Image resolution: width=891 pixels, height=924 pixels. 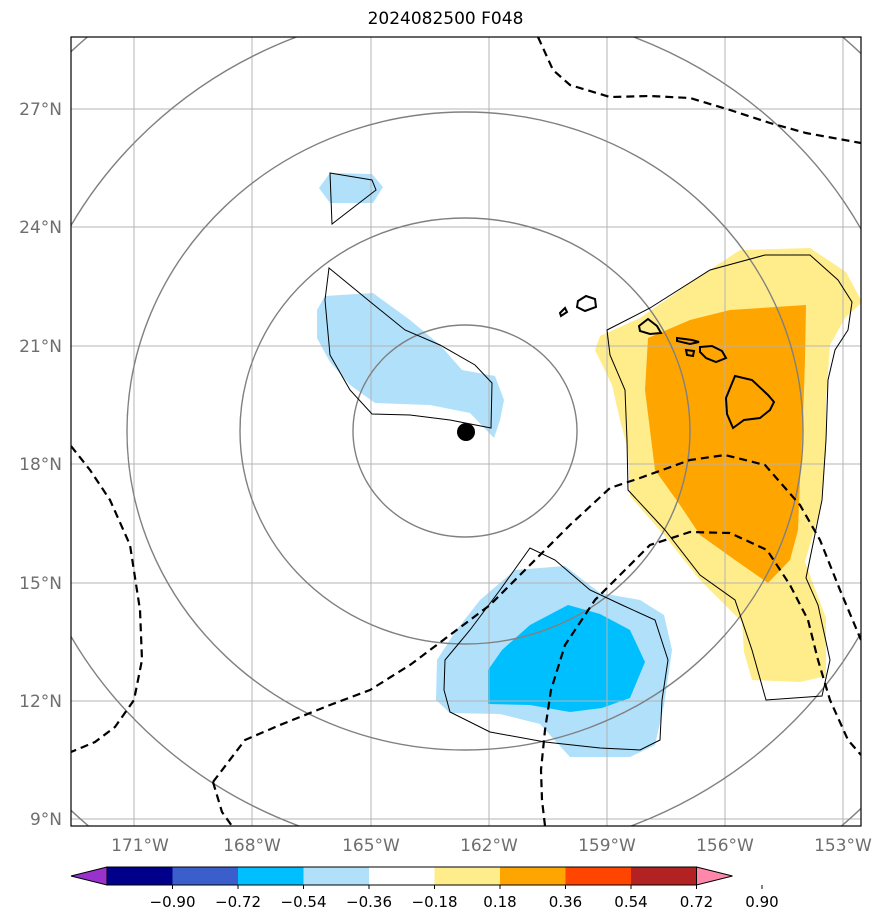 I want to click on colorbar-tick-label: 0.72, so click(x=696, y=902).